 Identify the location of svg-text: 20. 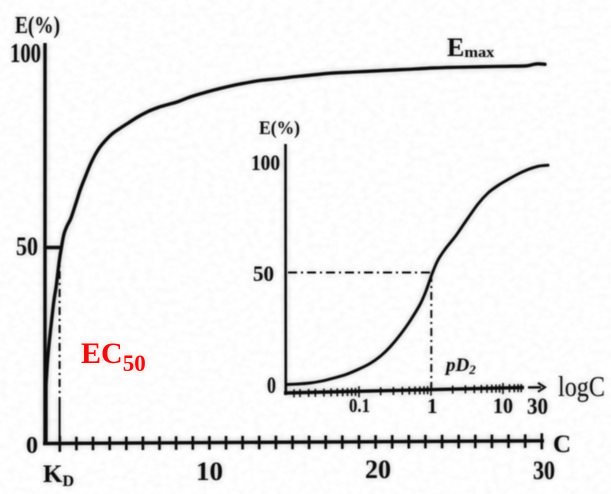
(378, 469).